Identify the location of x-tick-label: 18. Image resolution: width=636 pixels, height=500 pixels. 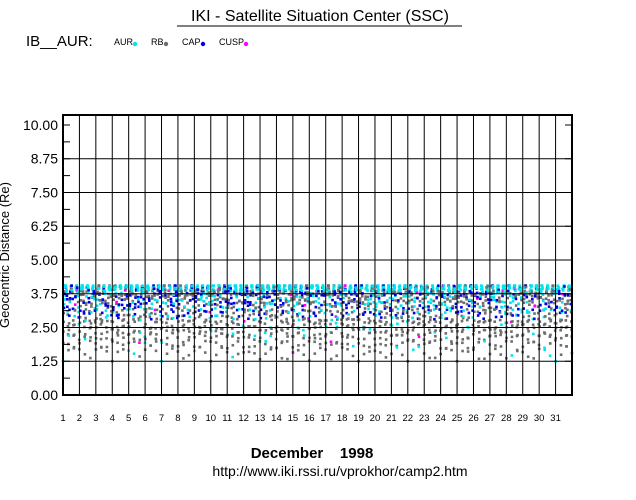
(342, 418).